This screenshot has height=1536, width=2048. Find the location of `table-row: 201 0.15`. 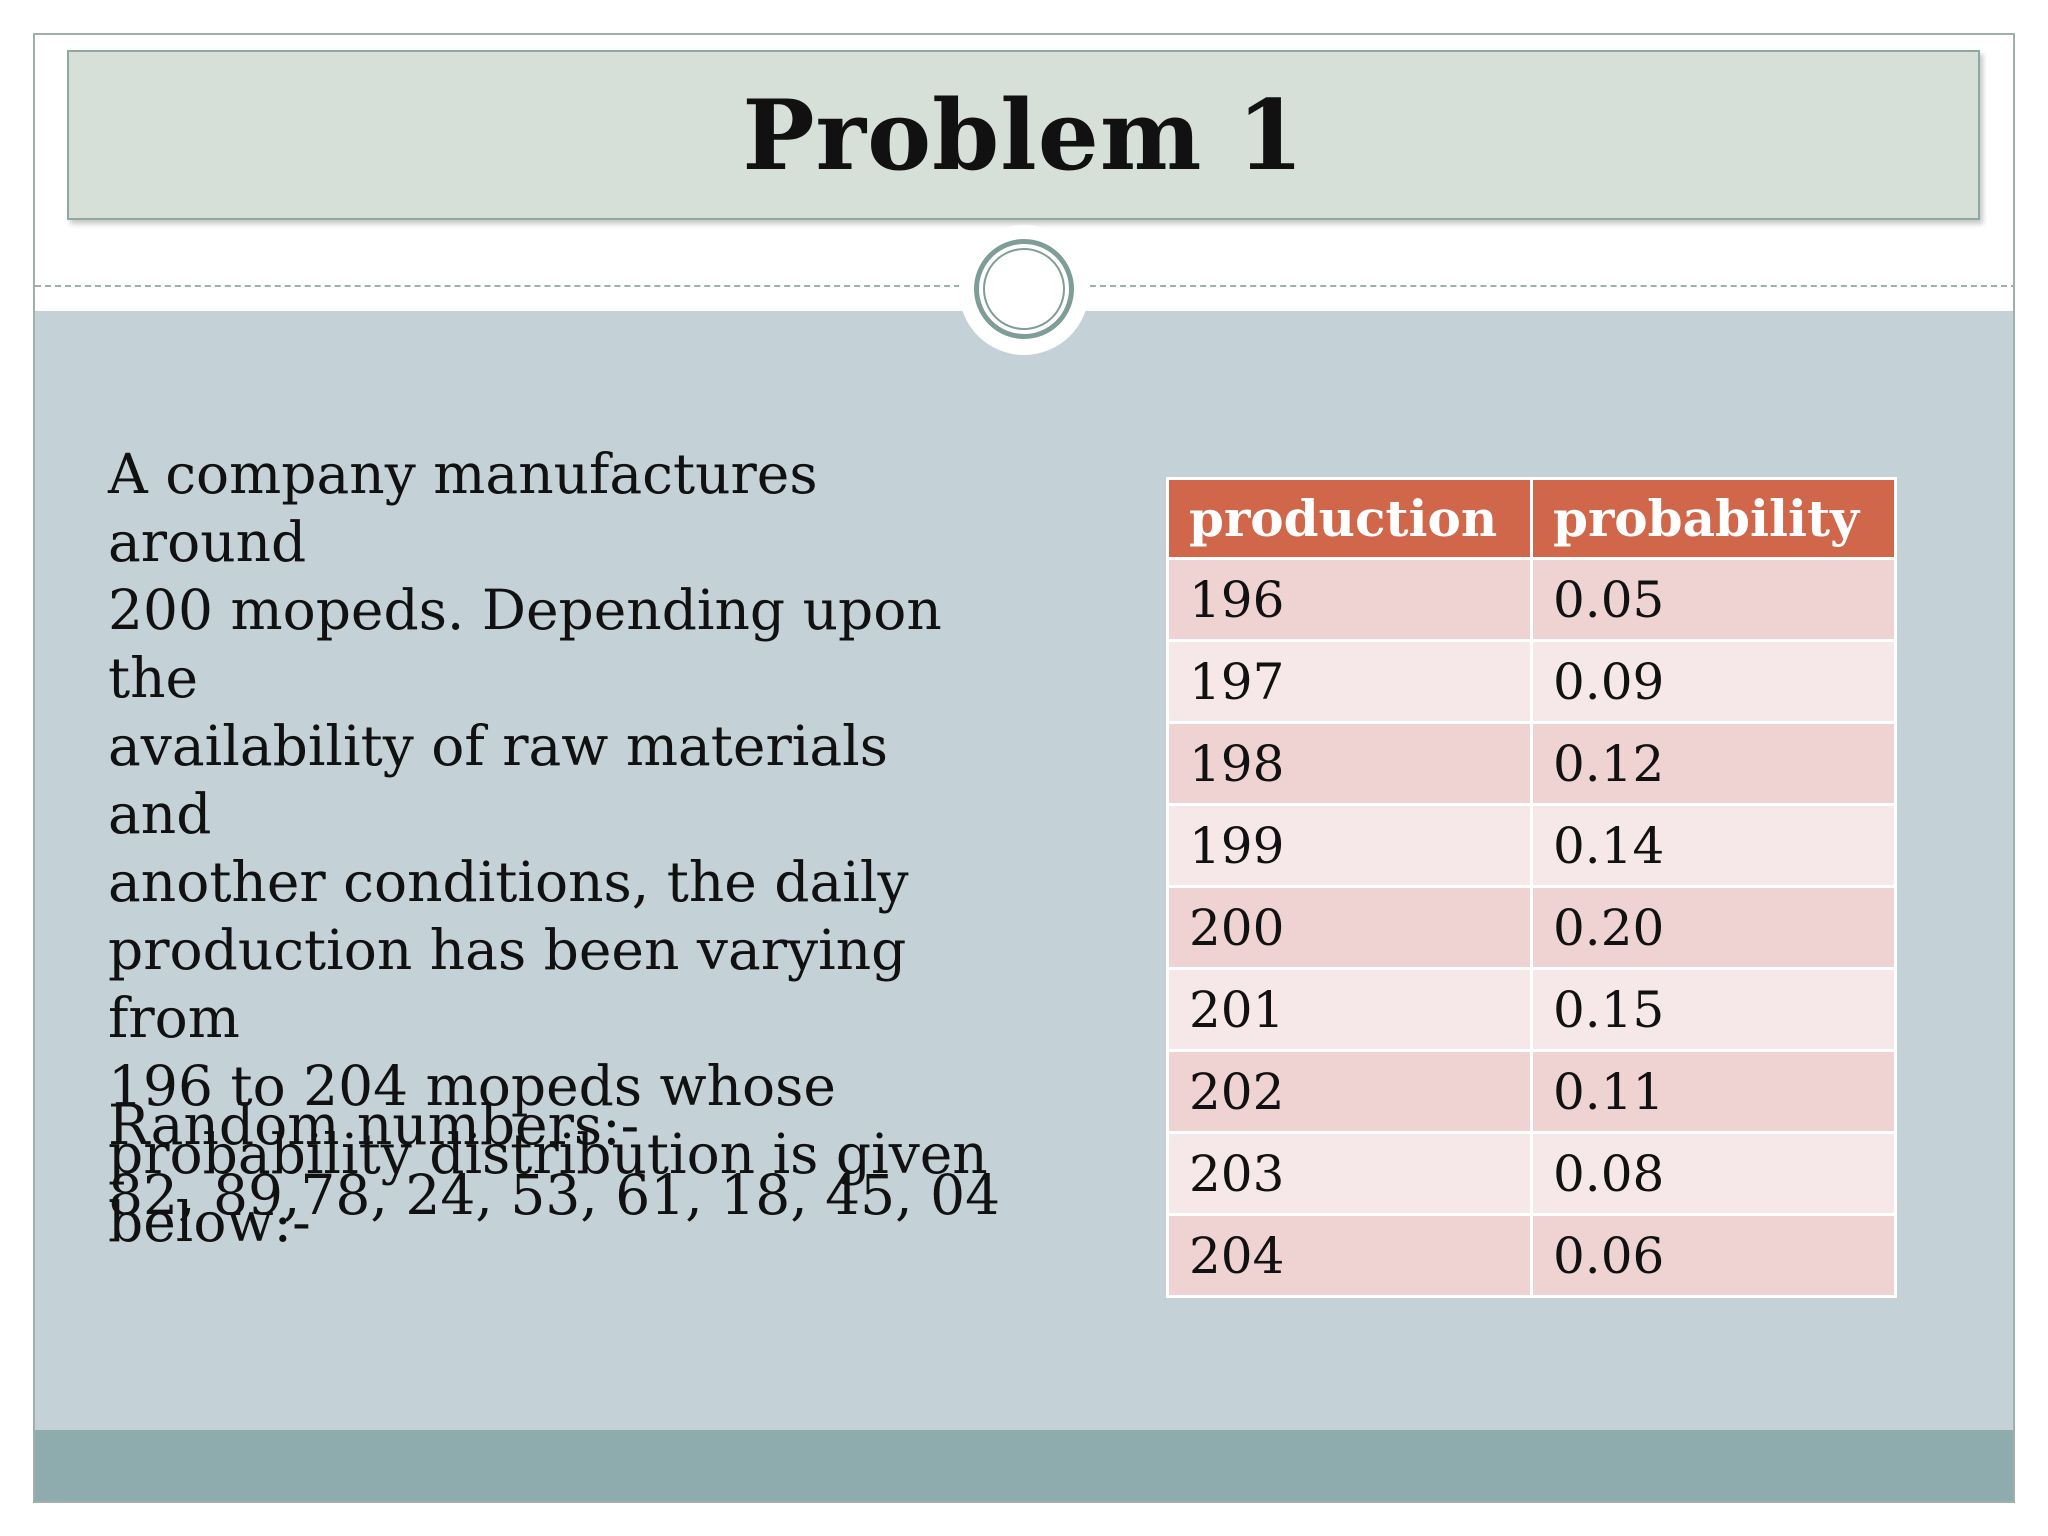

table-row: 201 0.15 is located at coordinates (1531, 1009).